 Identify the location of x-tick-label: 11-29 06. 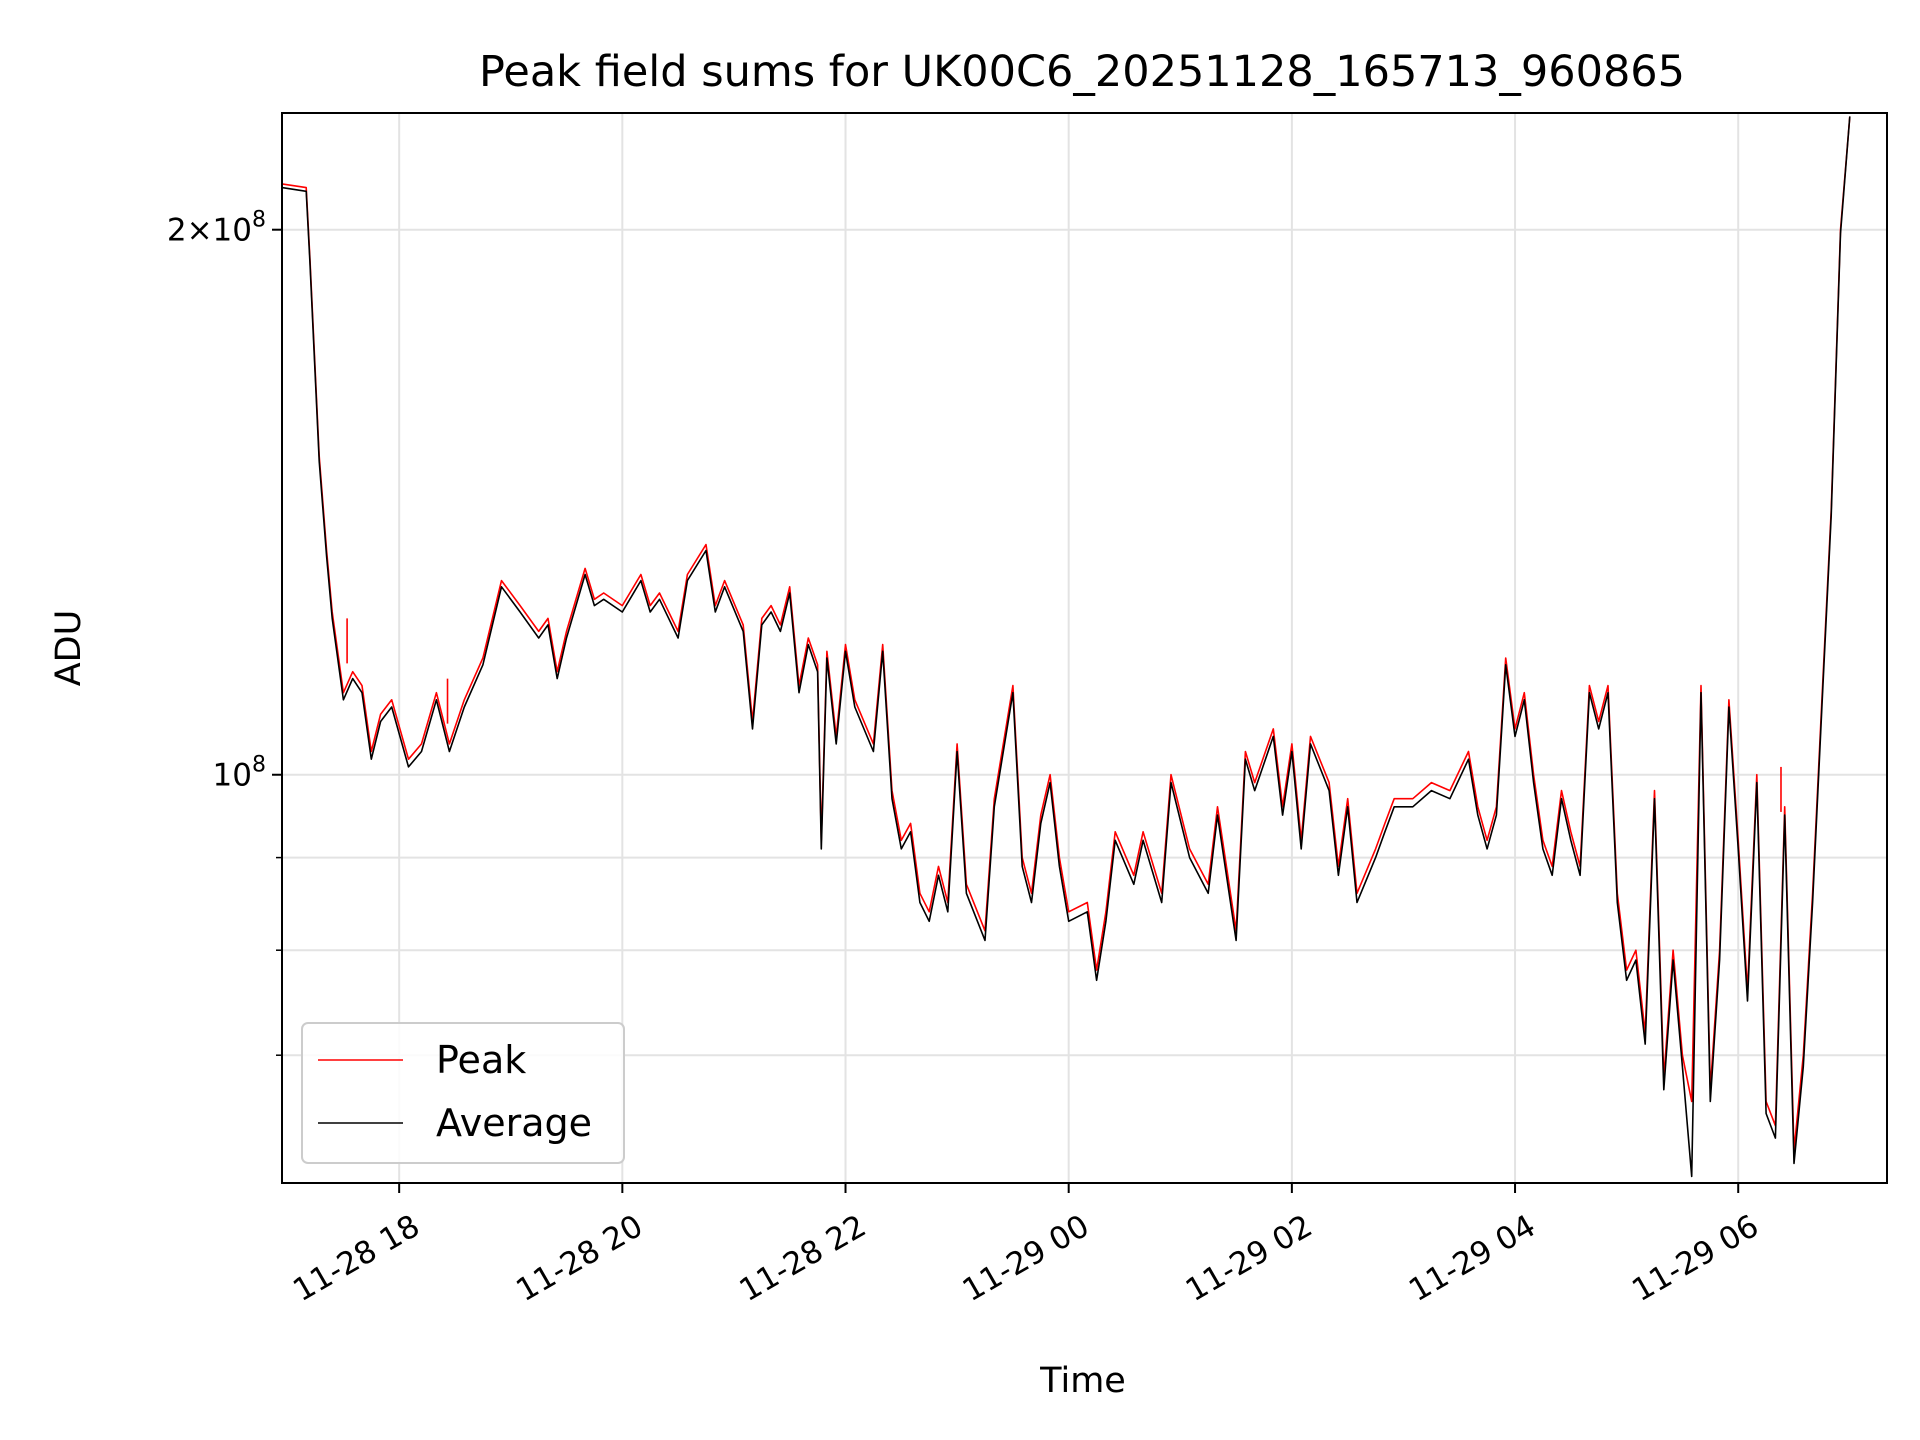
(1695, 1258).